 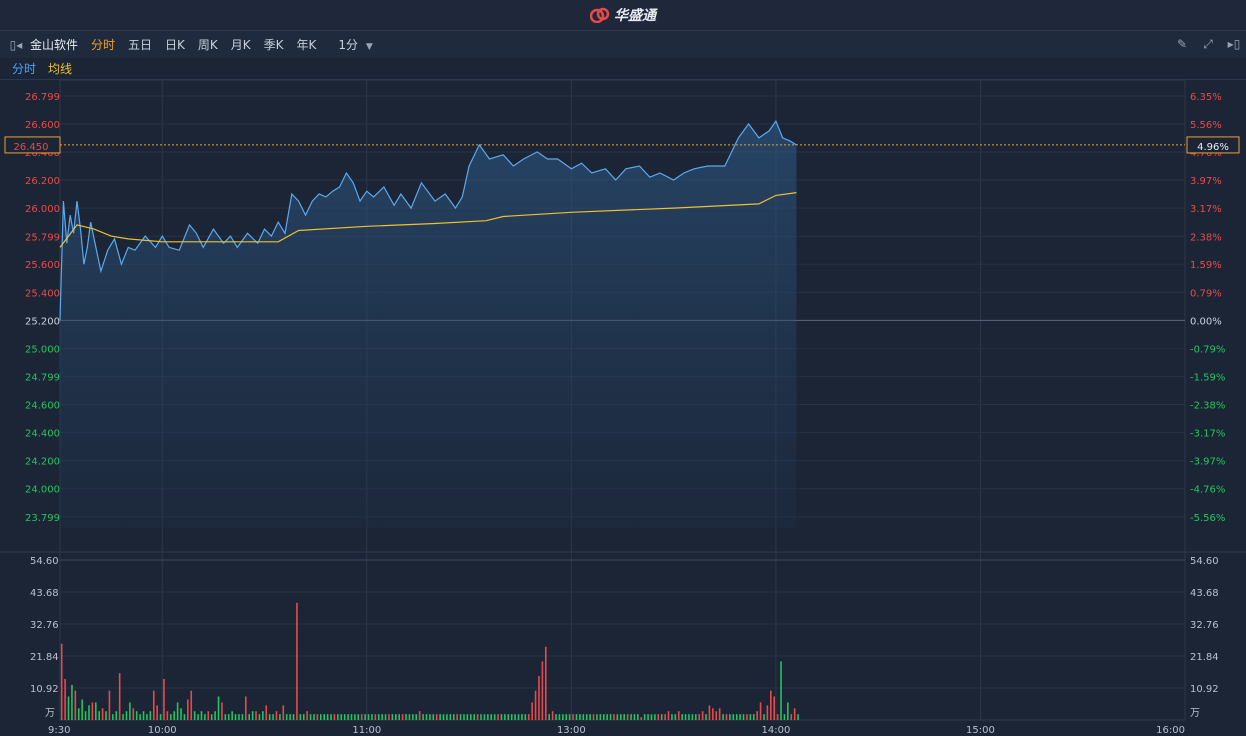 I want to click on x-tick-label: 9:30, so click(x=59, y=730).